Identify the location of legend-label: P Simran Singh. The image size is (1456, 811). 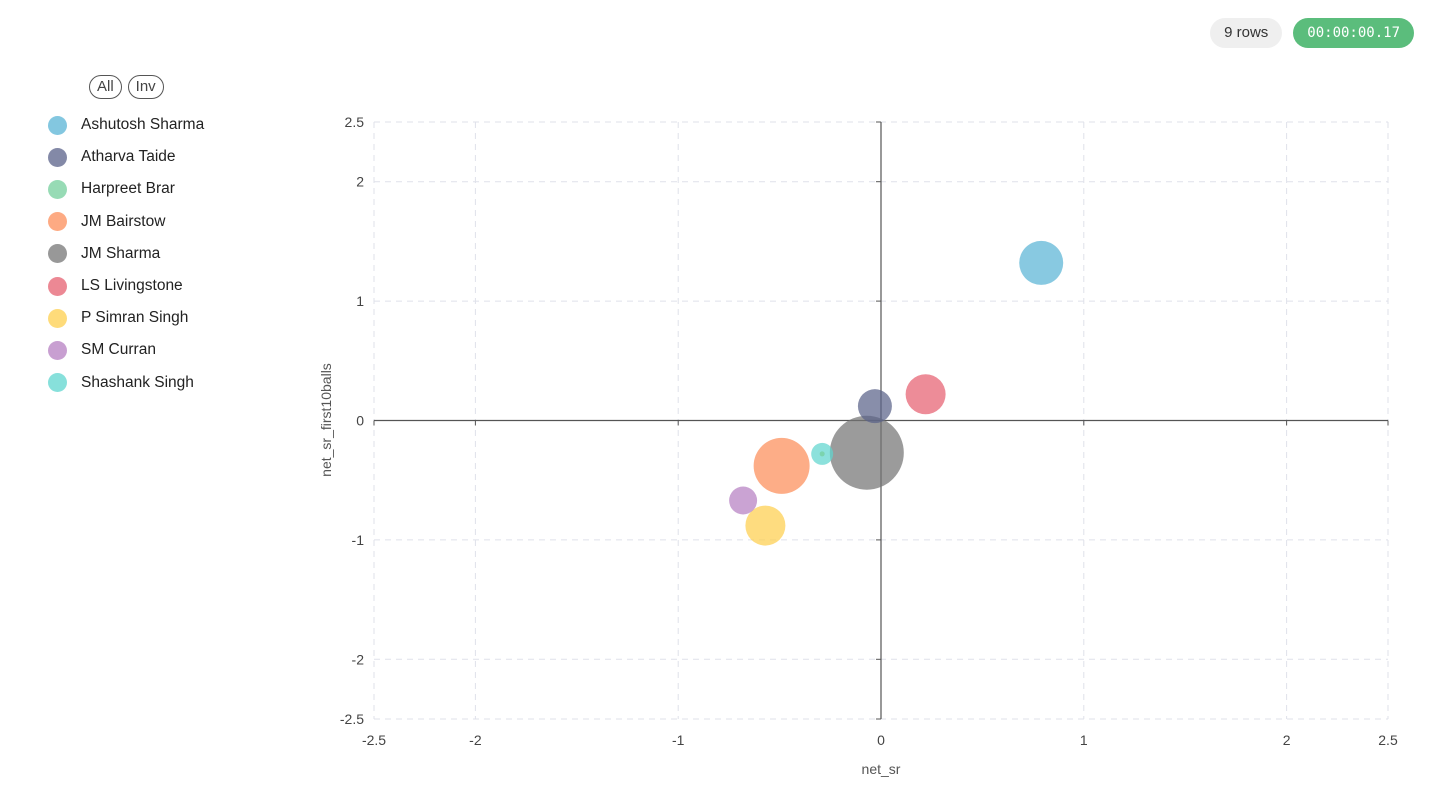
(135, 318).